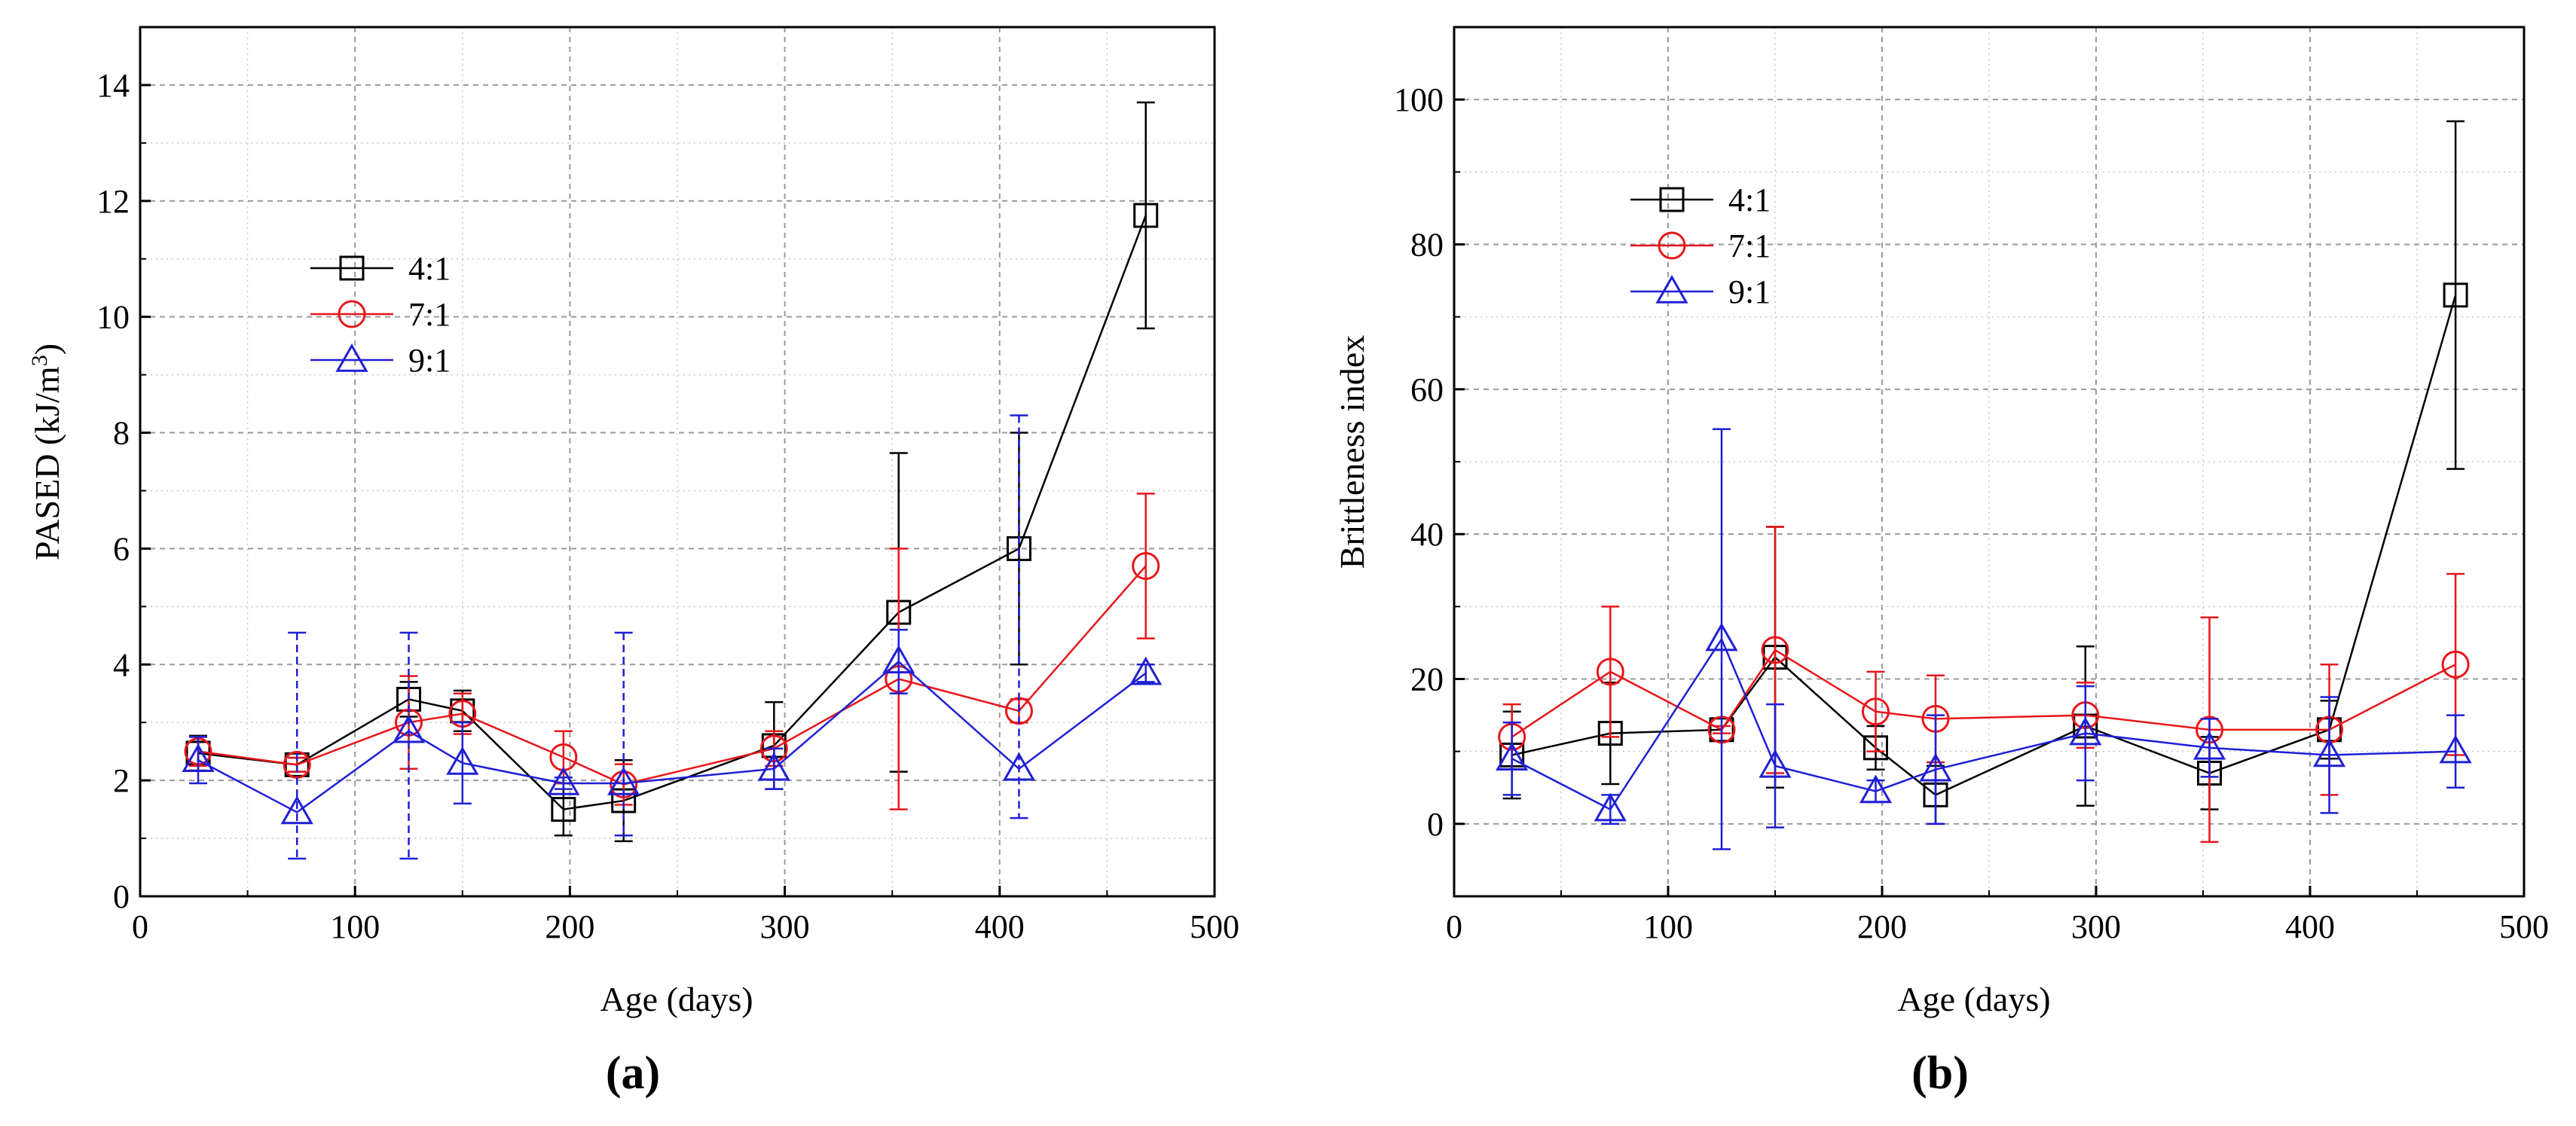  Describe the element at coordinates (39, 360) in the screenshot. I see `y-axis-label-a-sup: 3` at that location.